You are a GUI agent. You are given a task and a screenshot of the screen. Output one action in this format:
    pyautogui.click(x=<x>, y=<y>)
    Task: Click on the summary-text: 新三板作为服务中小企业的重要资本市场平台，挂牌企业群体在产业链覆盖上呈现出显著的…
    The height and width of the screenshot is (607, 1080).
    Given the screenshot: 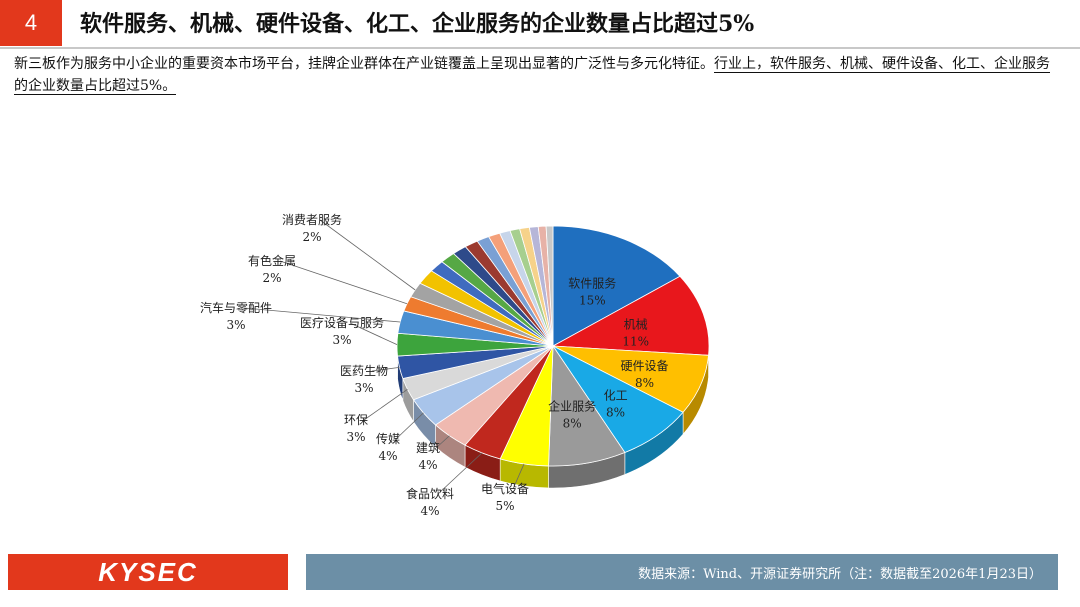 What is the action you would take?
    pyautogui.click(x=534, y=75)
    